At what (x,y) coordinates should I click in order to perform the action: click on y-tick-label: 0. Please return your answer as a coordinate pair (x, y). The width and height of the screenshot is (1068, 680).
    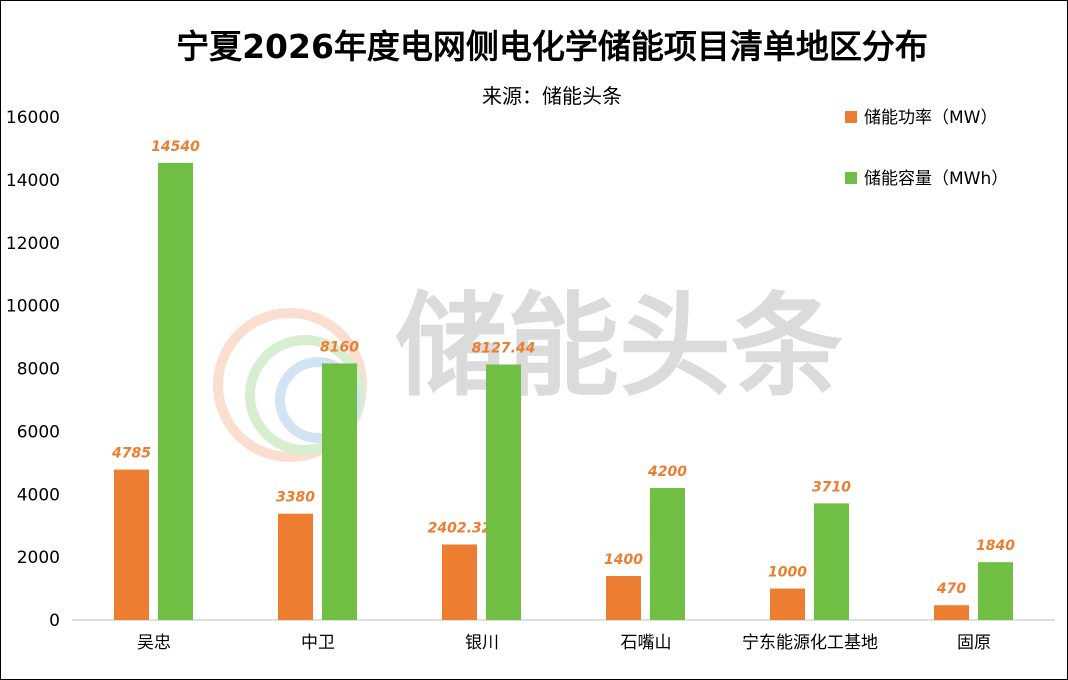
    Looking at the image, I should click on (54, 621).